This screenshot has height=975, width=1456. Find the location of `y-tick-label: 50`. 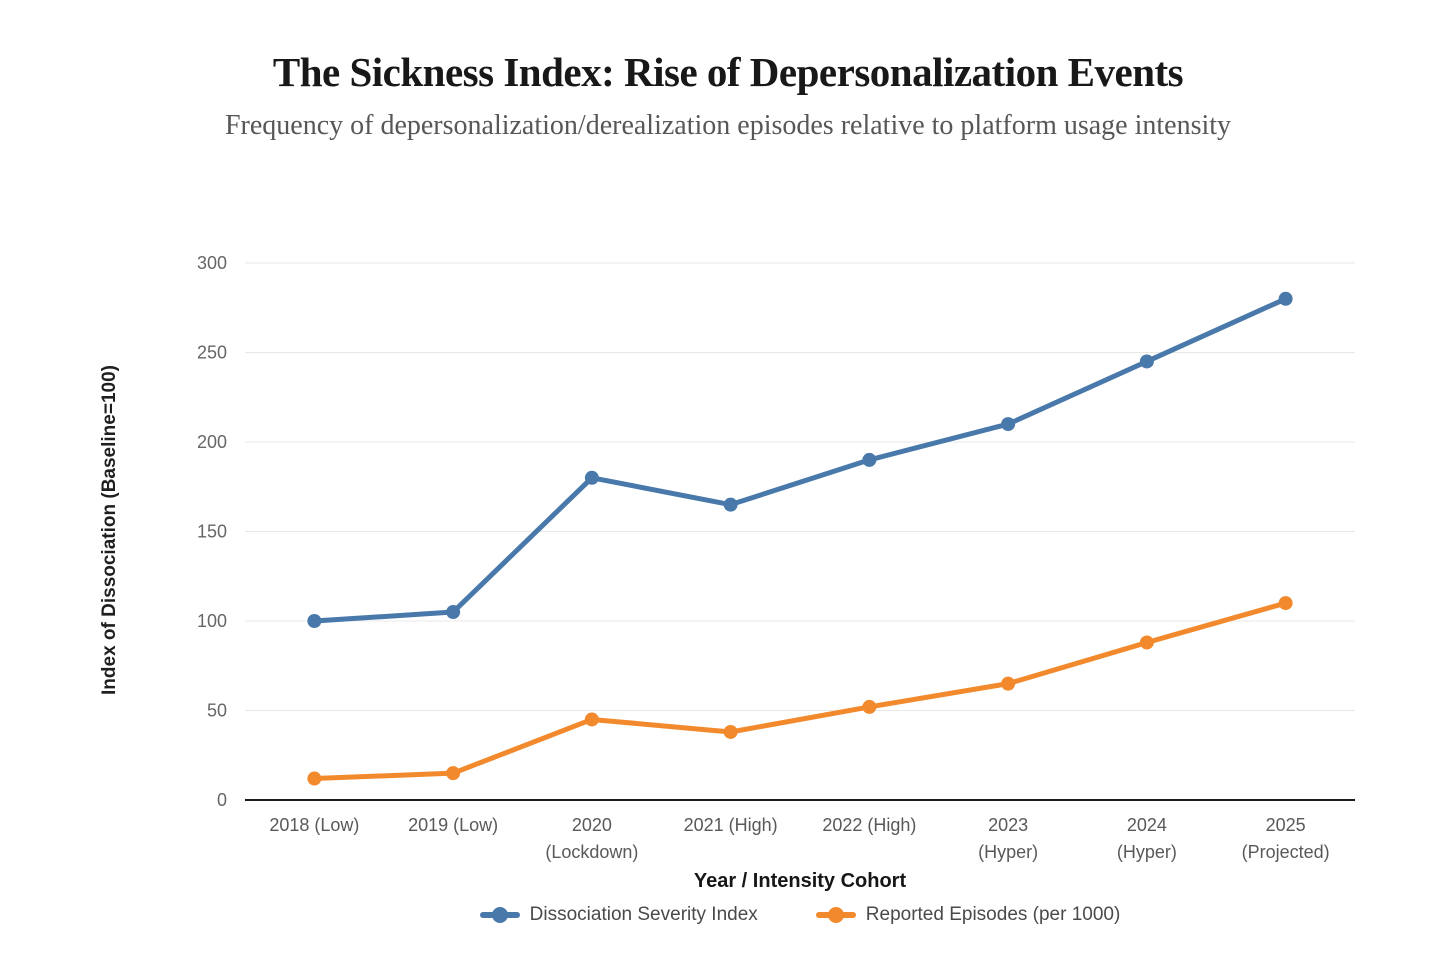

y-tick-label: 50 is located at coordinates (217, 711).